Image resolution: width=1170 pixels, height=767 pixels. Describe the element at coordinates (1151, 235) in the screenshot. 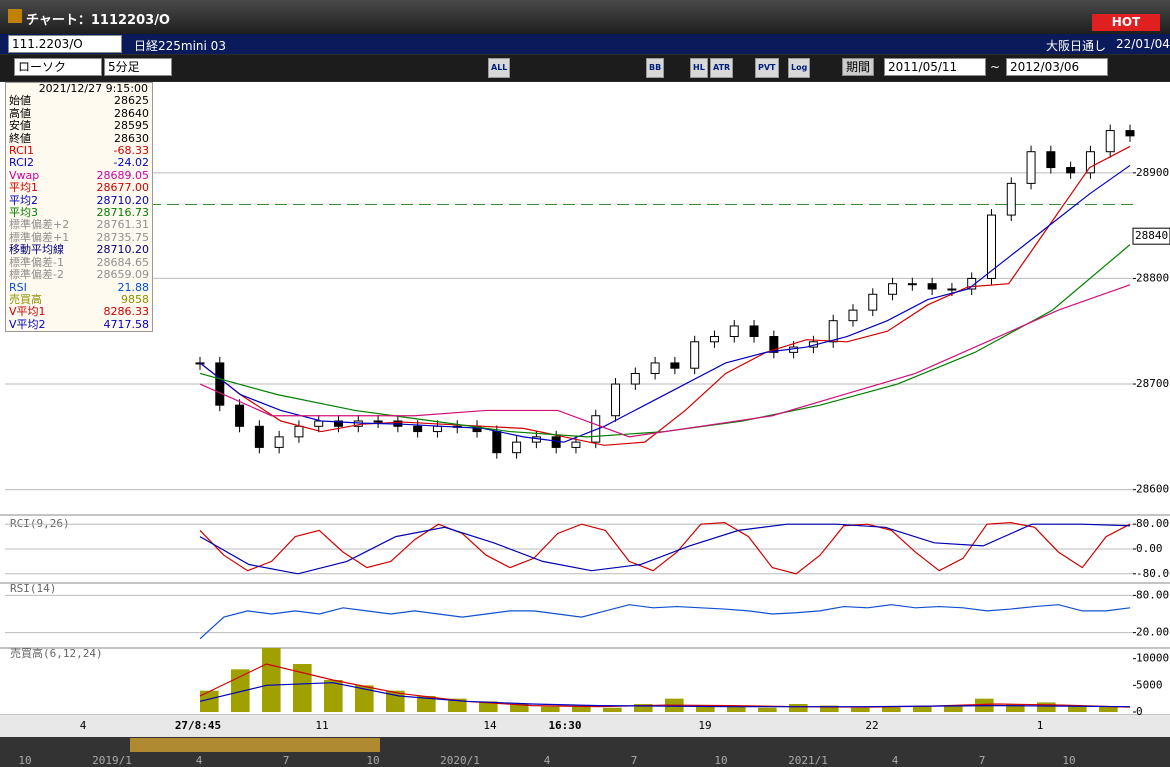

I see `last-price: 28840` at that location.